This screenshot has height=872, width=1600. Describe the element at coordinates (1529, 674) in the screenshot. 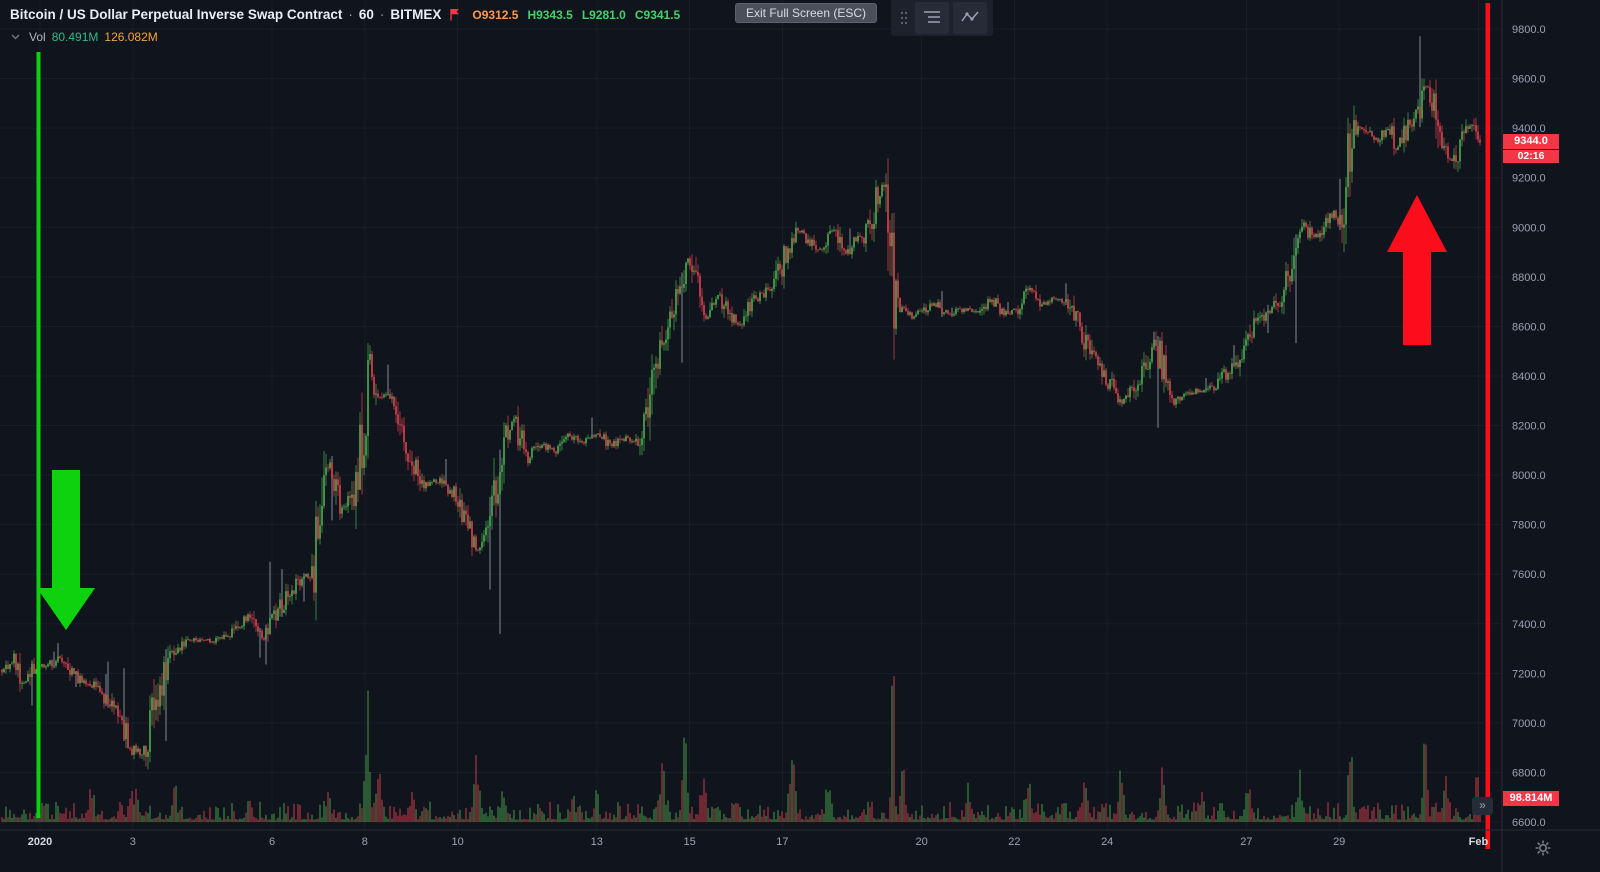

I see `price-tick-label: 7200.0` at that location.